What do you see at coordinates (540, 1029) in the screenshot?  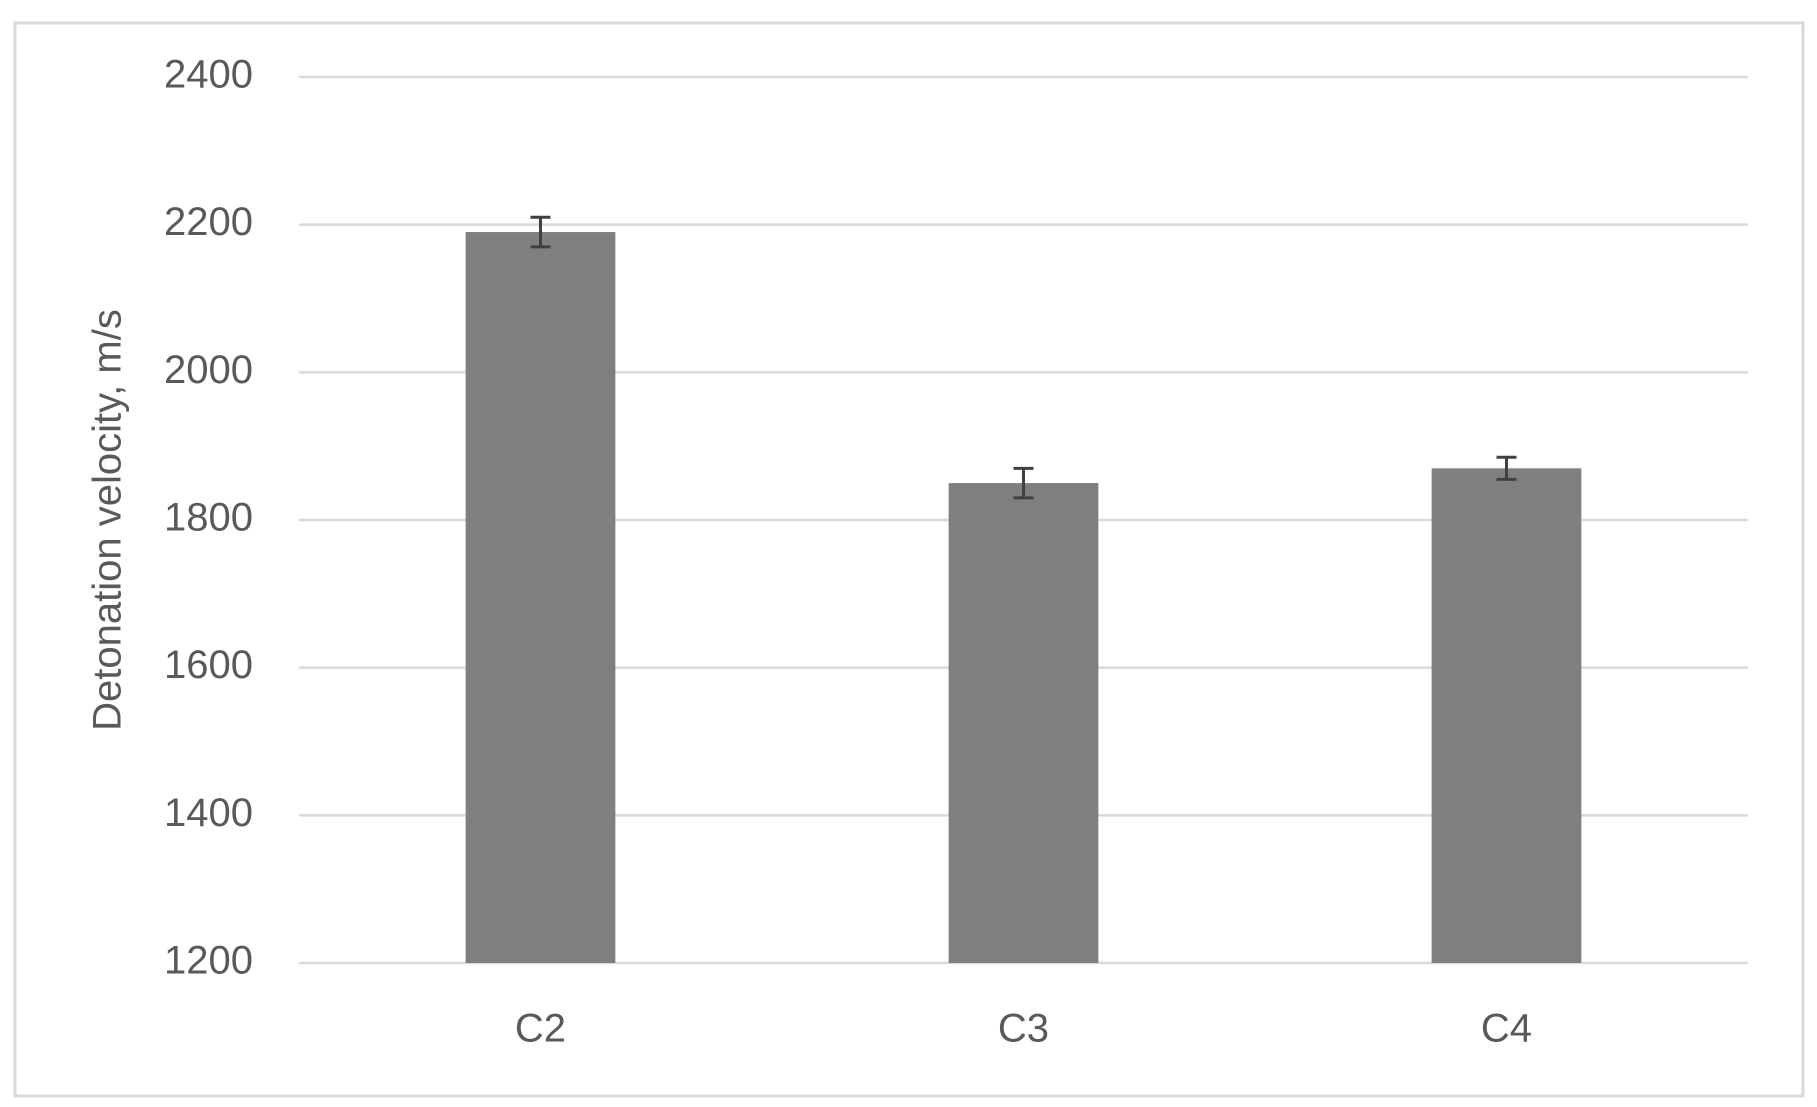 I see `x-tick-label: C2` at bounding box center [540, 1029].